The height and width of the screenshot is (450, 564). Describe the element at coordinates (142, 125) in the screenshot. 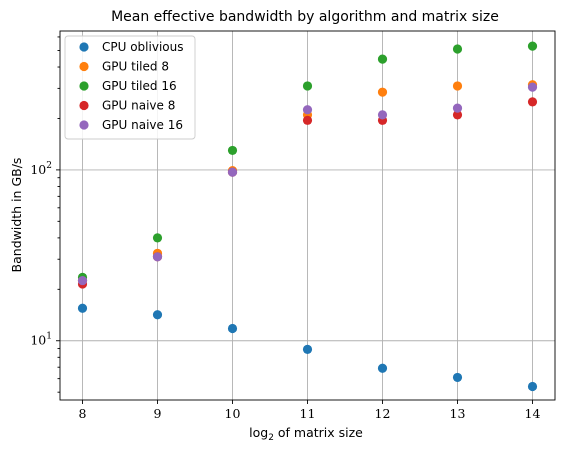

I see `legend-label: GPU naive 16` at that location.